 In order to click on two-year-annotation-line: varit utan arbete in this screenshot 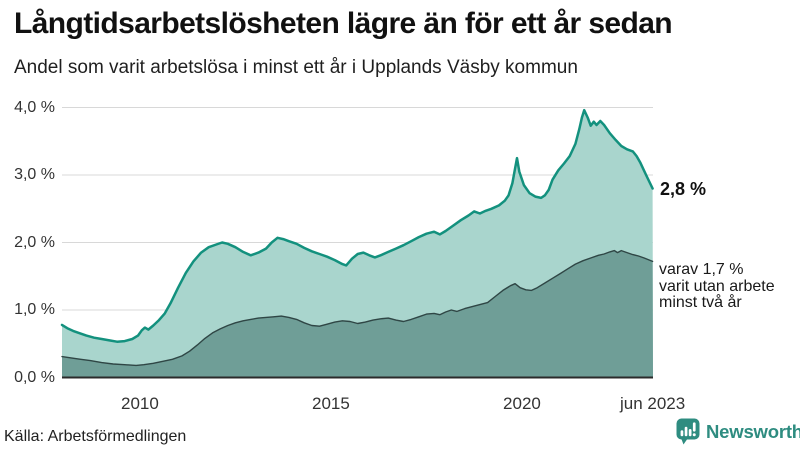, I will do `click(717, 286)`.